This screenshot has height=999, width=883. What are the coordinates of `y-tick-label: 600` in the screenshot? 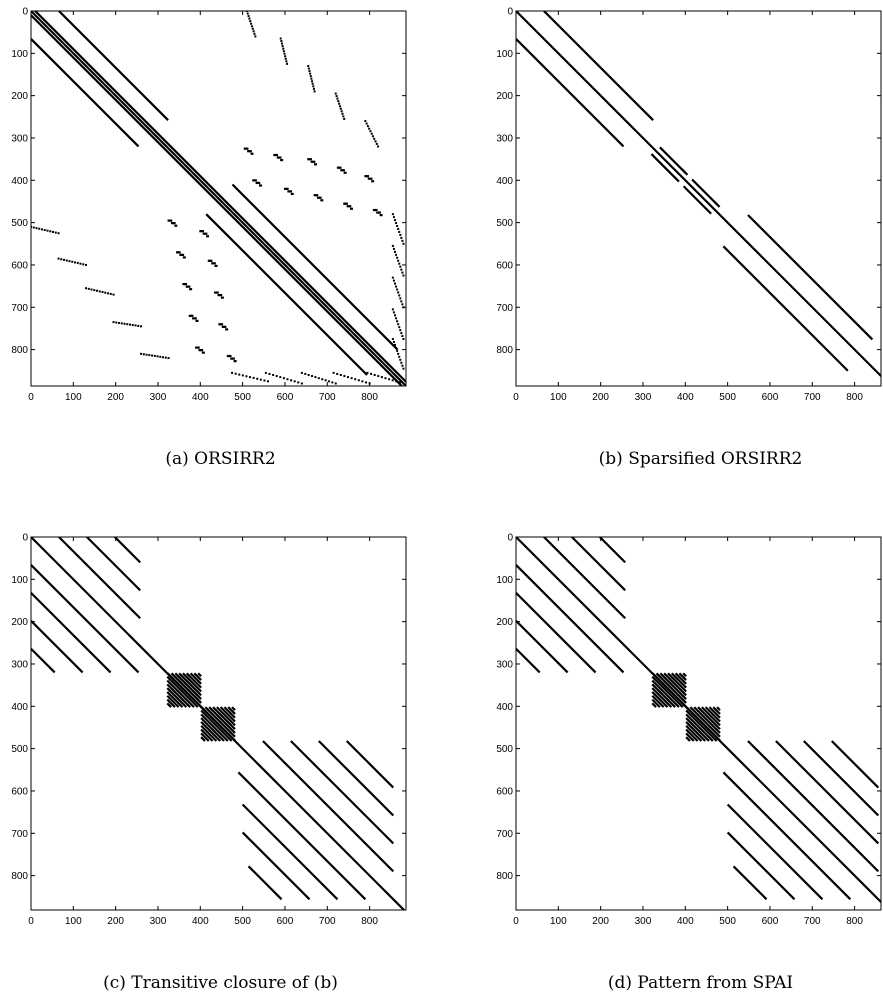 It's located at (19, 265).